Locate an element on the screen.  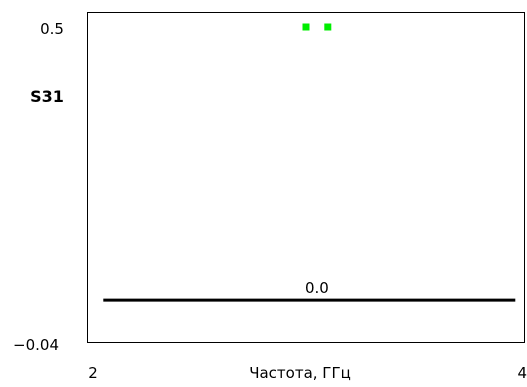
y-axis-label: S31 is located at coordinates (47, 96).